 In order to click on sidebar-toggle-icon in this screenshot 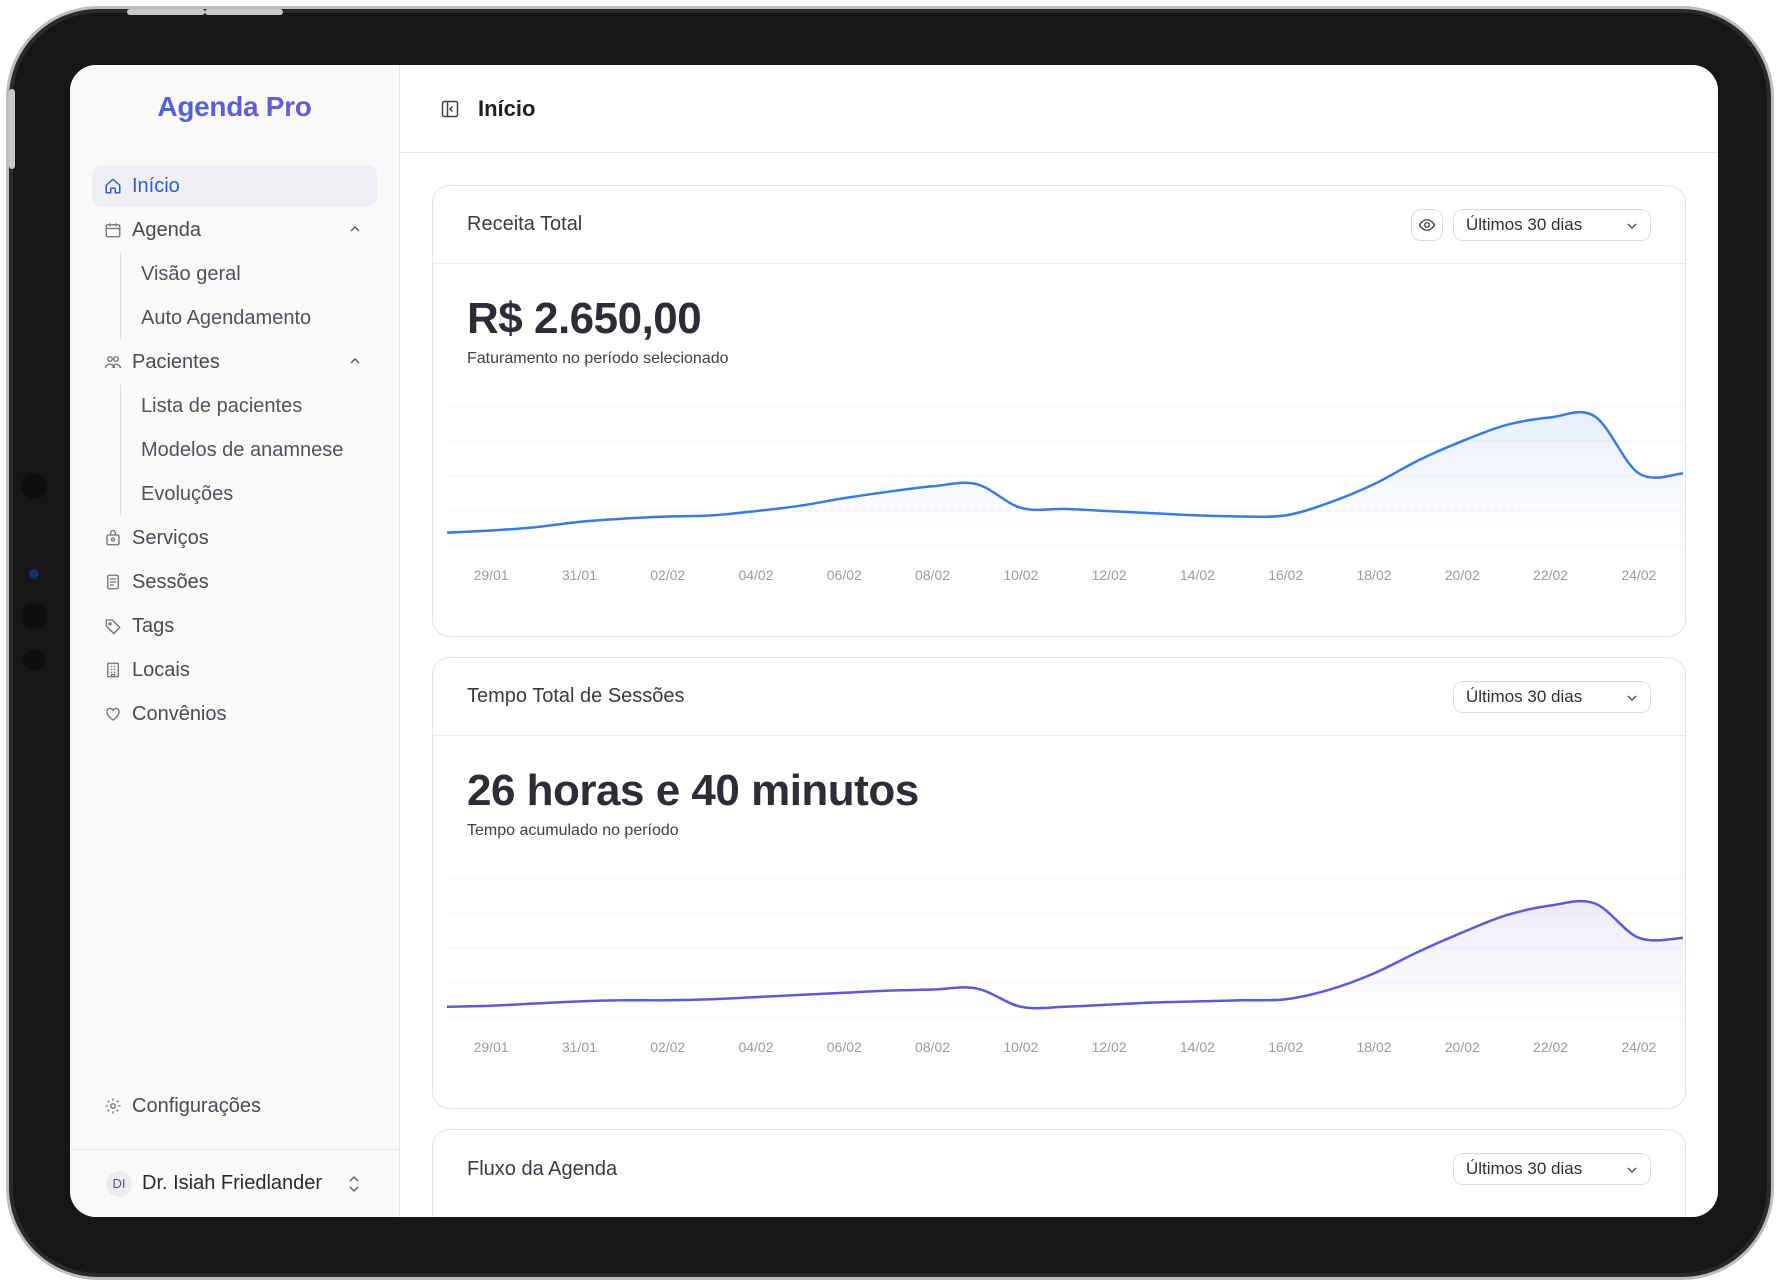, I will do `click(450, 109)`.